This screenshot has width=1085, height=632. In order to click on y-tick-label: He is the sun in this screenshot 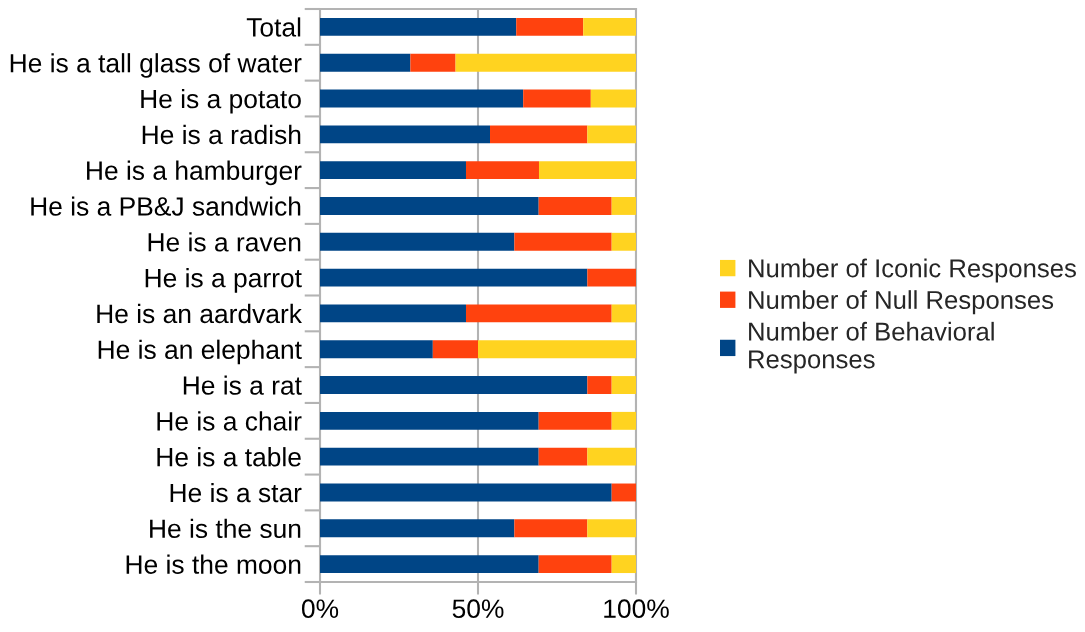, I will do `click(225, 528)`.